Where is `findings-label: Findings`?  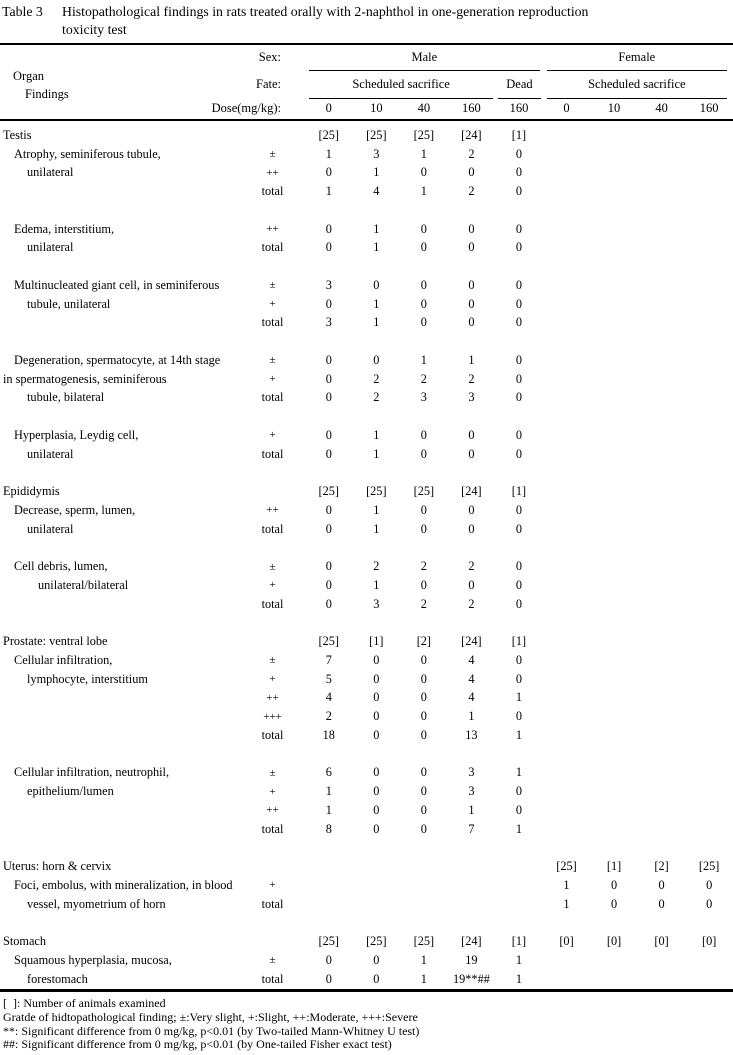 findings-label: Findings is located at coordinates (47, 94).